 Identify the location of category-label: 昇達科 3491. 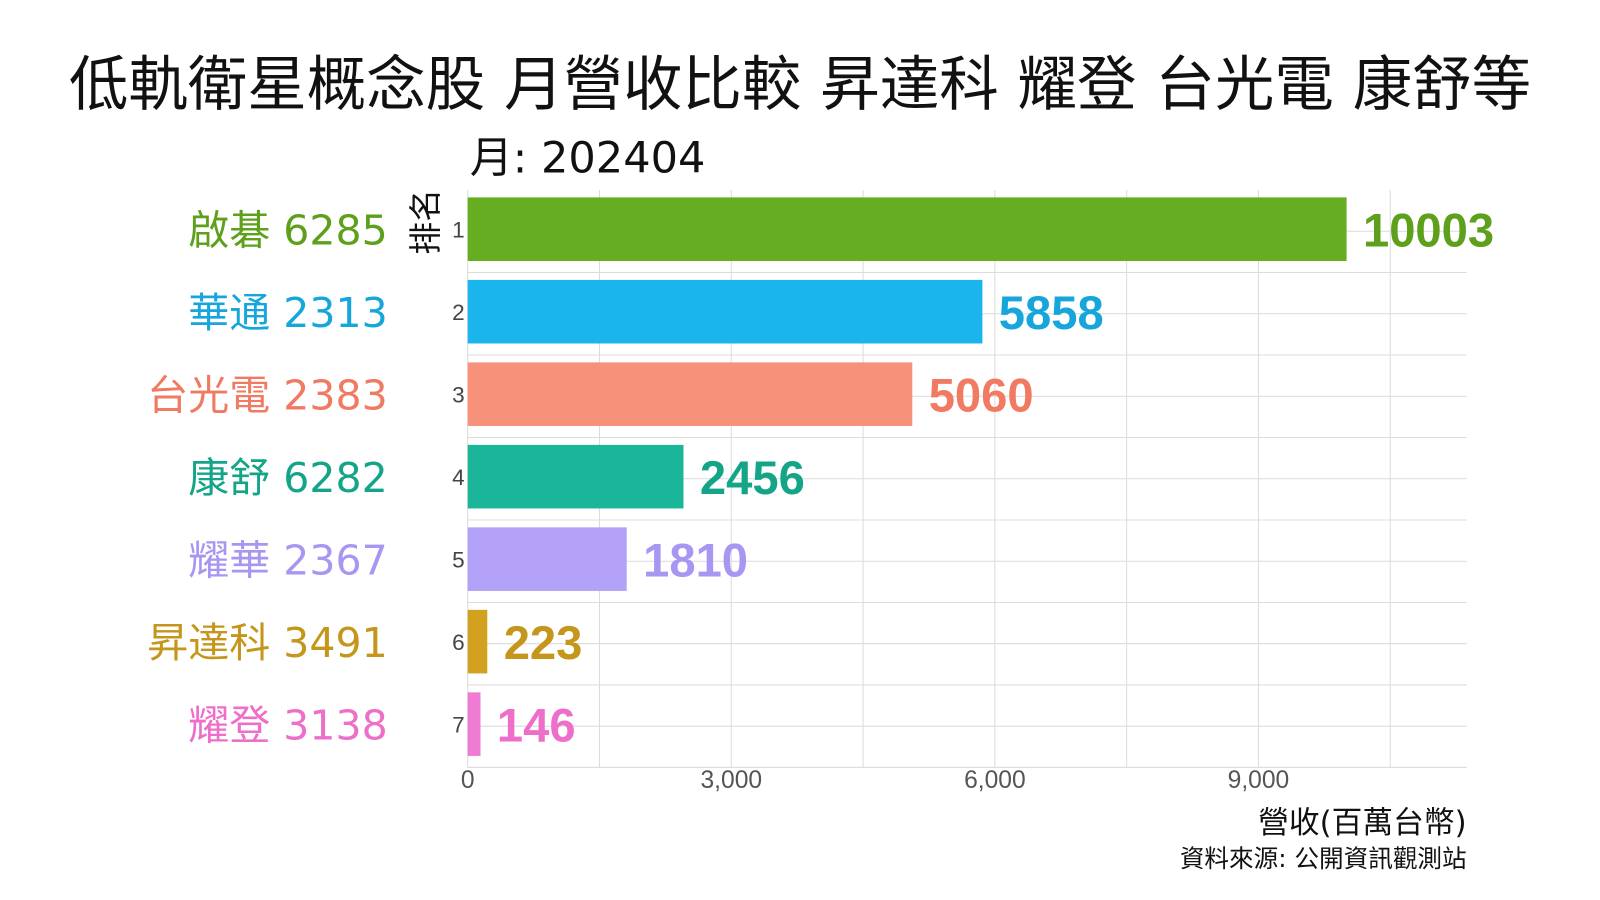
(267, 643).